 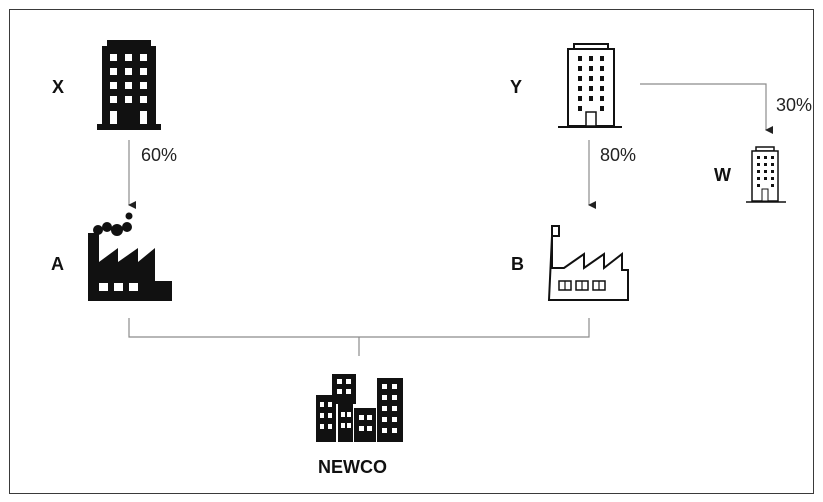 What do you see at coordinates (794, 105) in the screenshot?
I see `edge-label-y-to-w: 30%` at bounding box center [794, 105].